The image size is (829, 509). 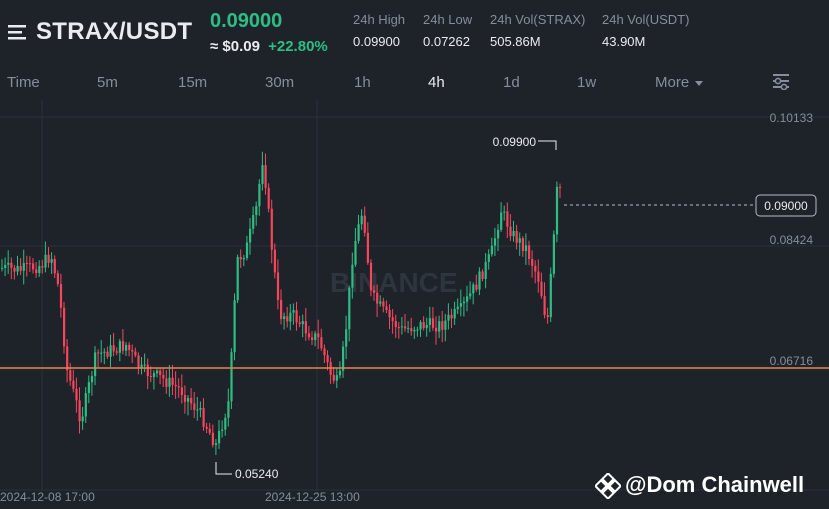 What do you see at coordinates (781, 81) in the screenshot?
I see `chart-settings-icon` at bounding box center [781, 81].